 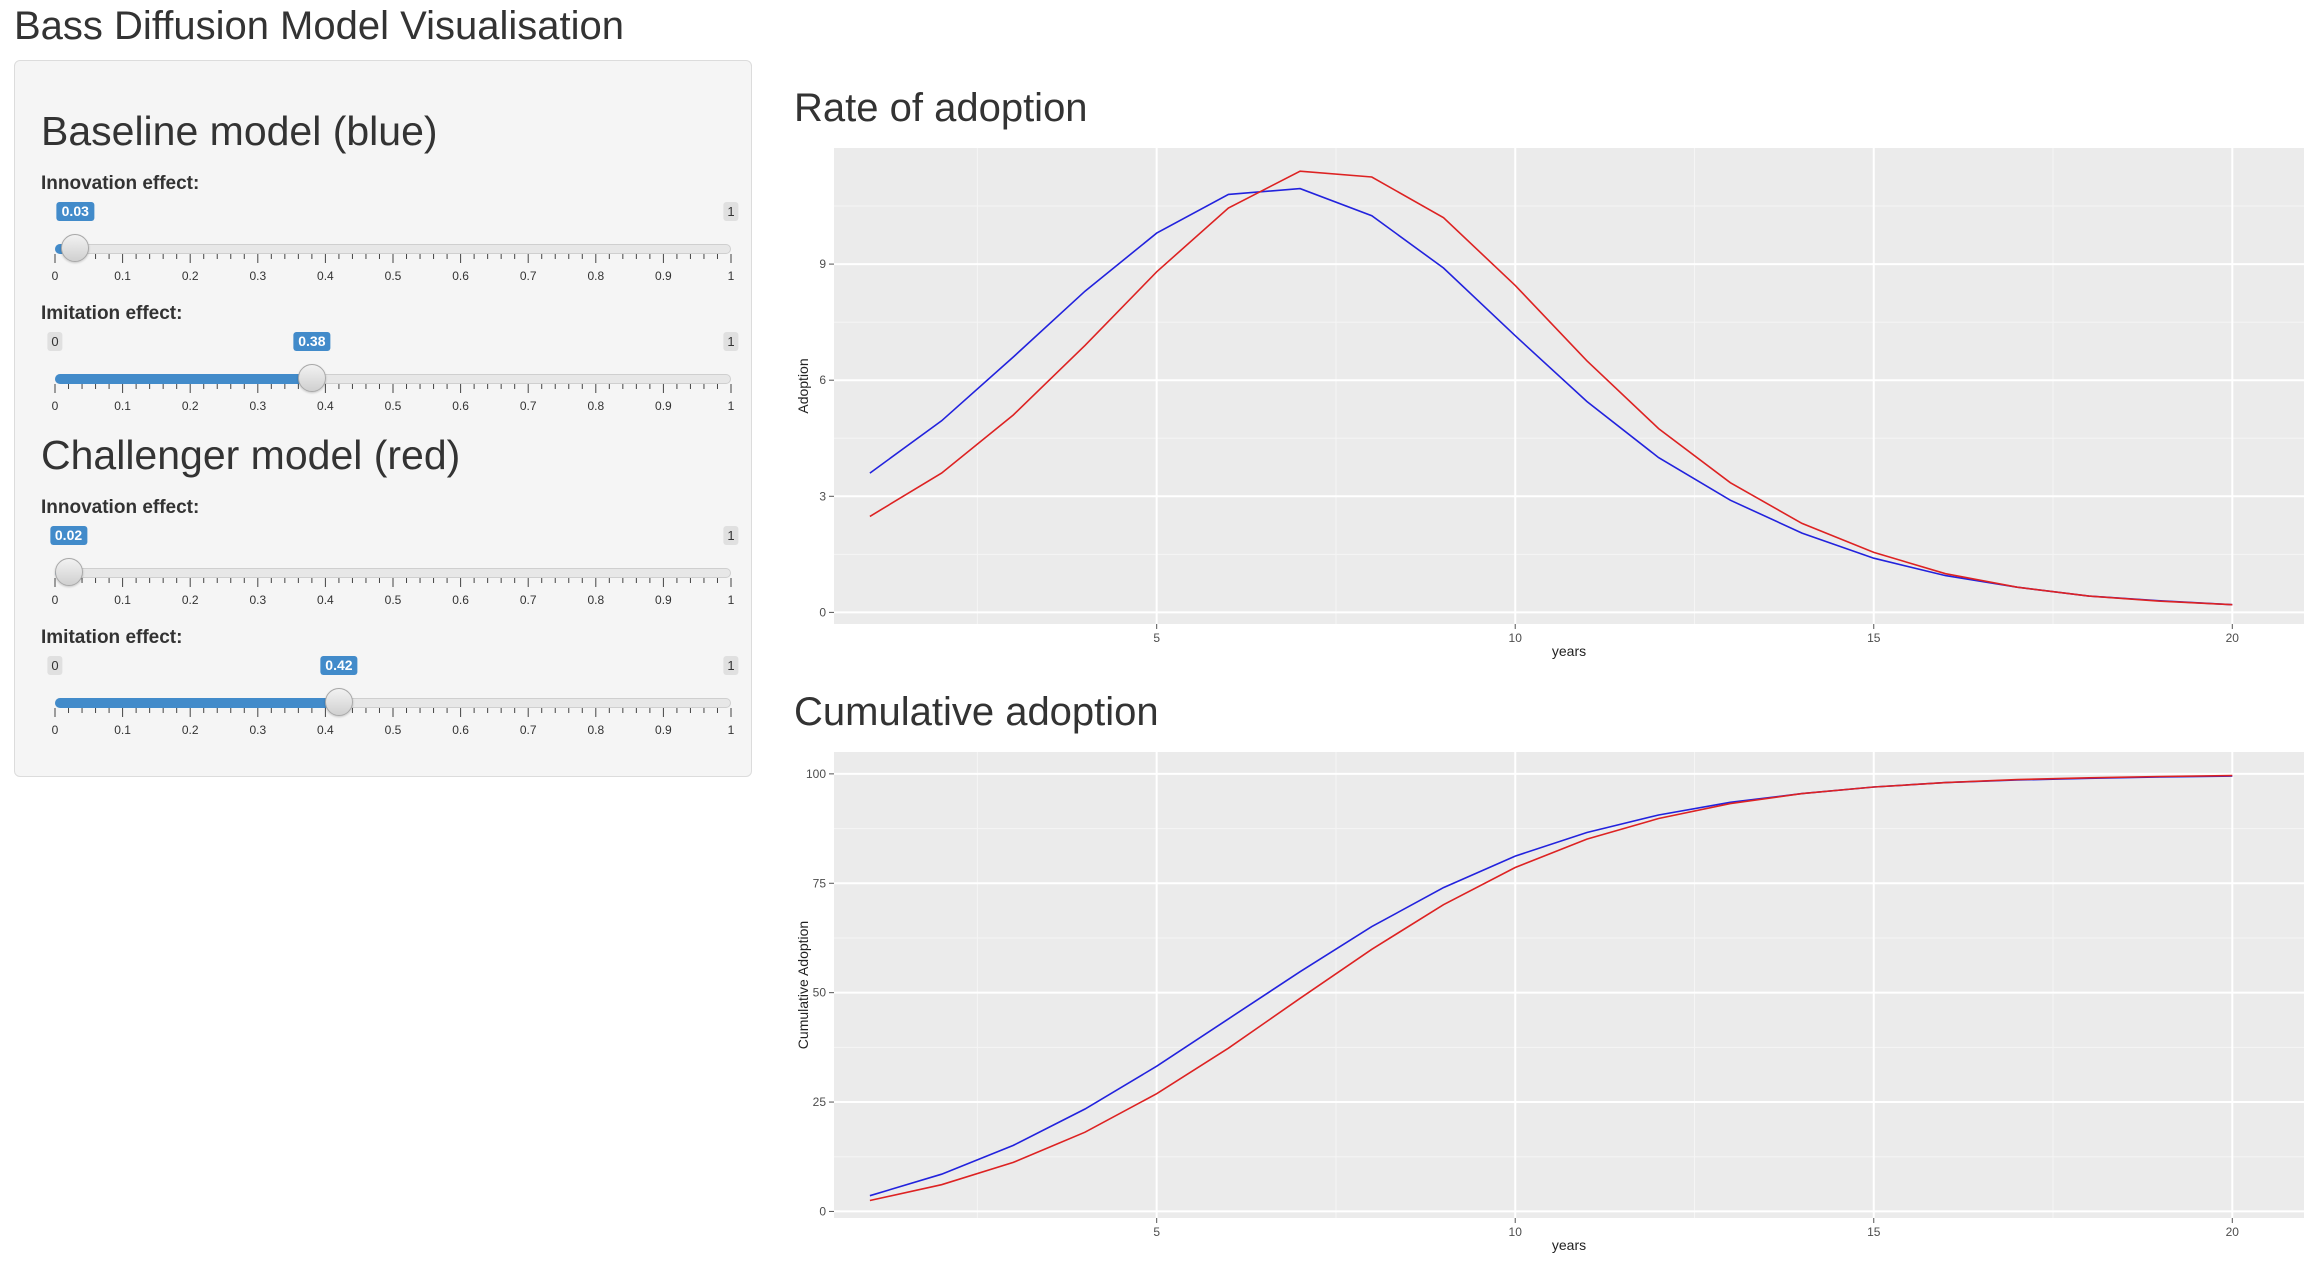 I want to click on slider-value-bubble: 0.03, so click(x=75, y=211).